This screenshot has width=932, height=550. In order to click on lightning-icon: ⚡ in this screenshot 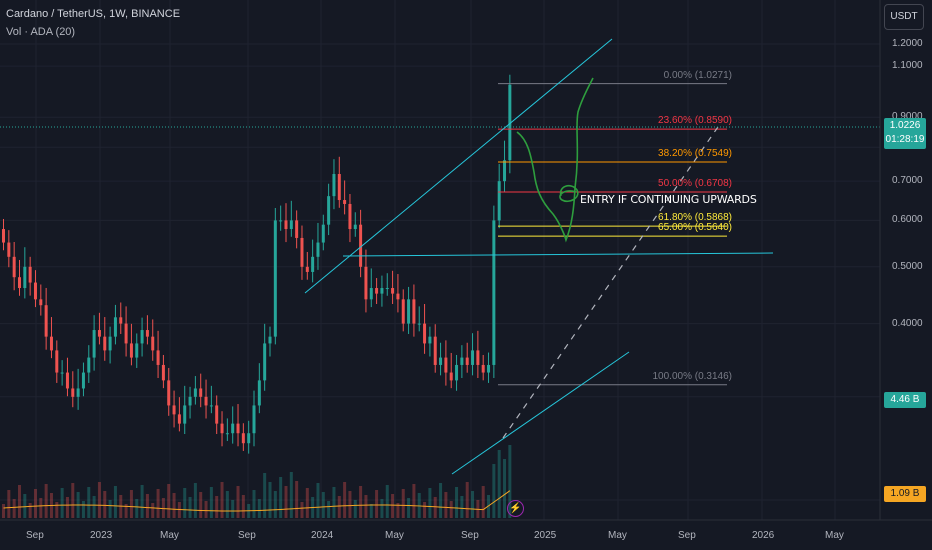, I will do `click(515, 508)`.